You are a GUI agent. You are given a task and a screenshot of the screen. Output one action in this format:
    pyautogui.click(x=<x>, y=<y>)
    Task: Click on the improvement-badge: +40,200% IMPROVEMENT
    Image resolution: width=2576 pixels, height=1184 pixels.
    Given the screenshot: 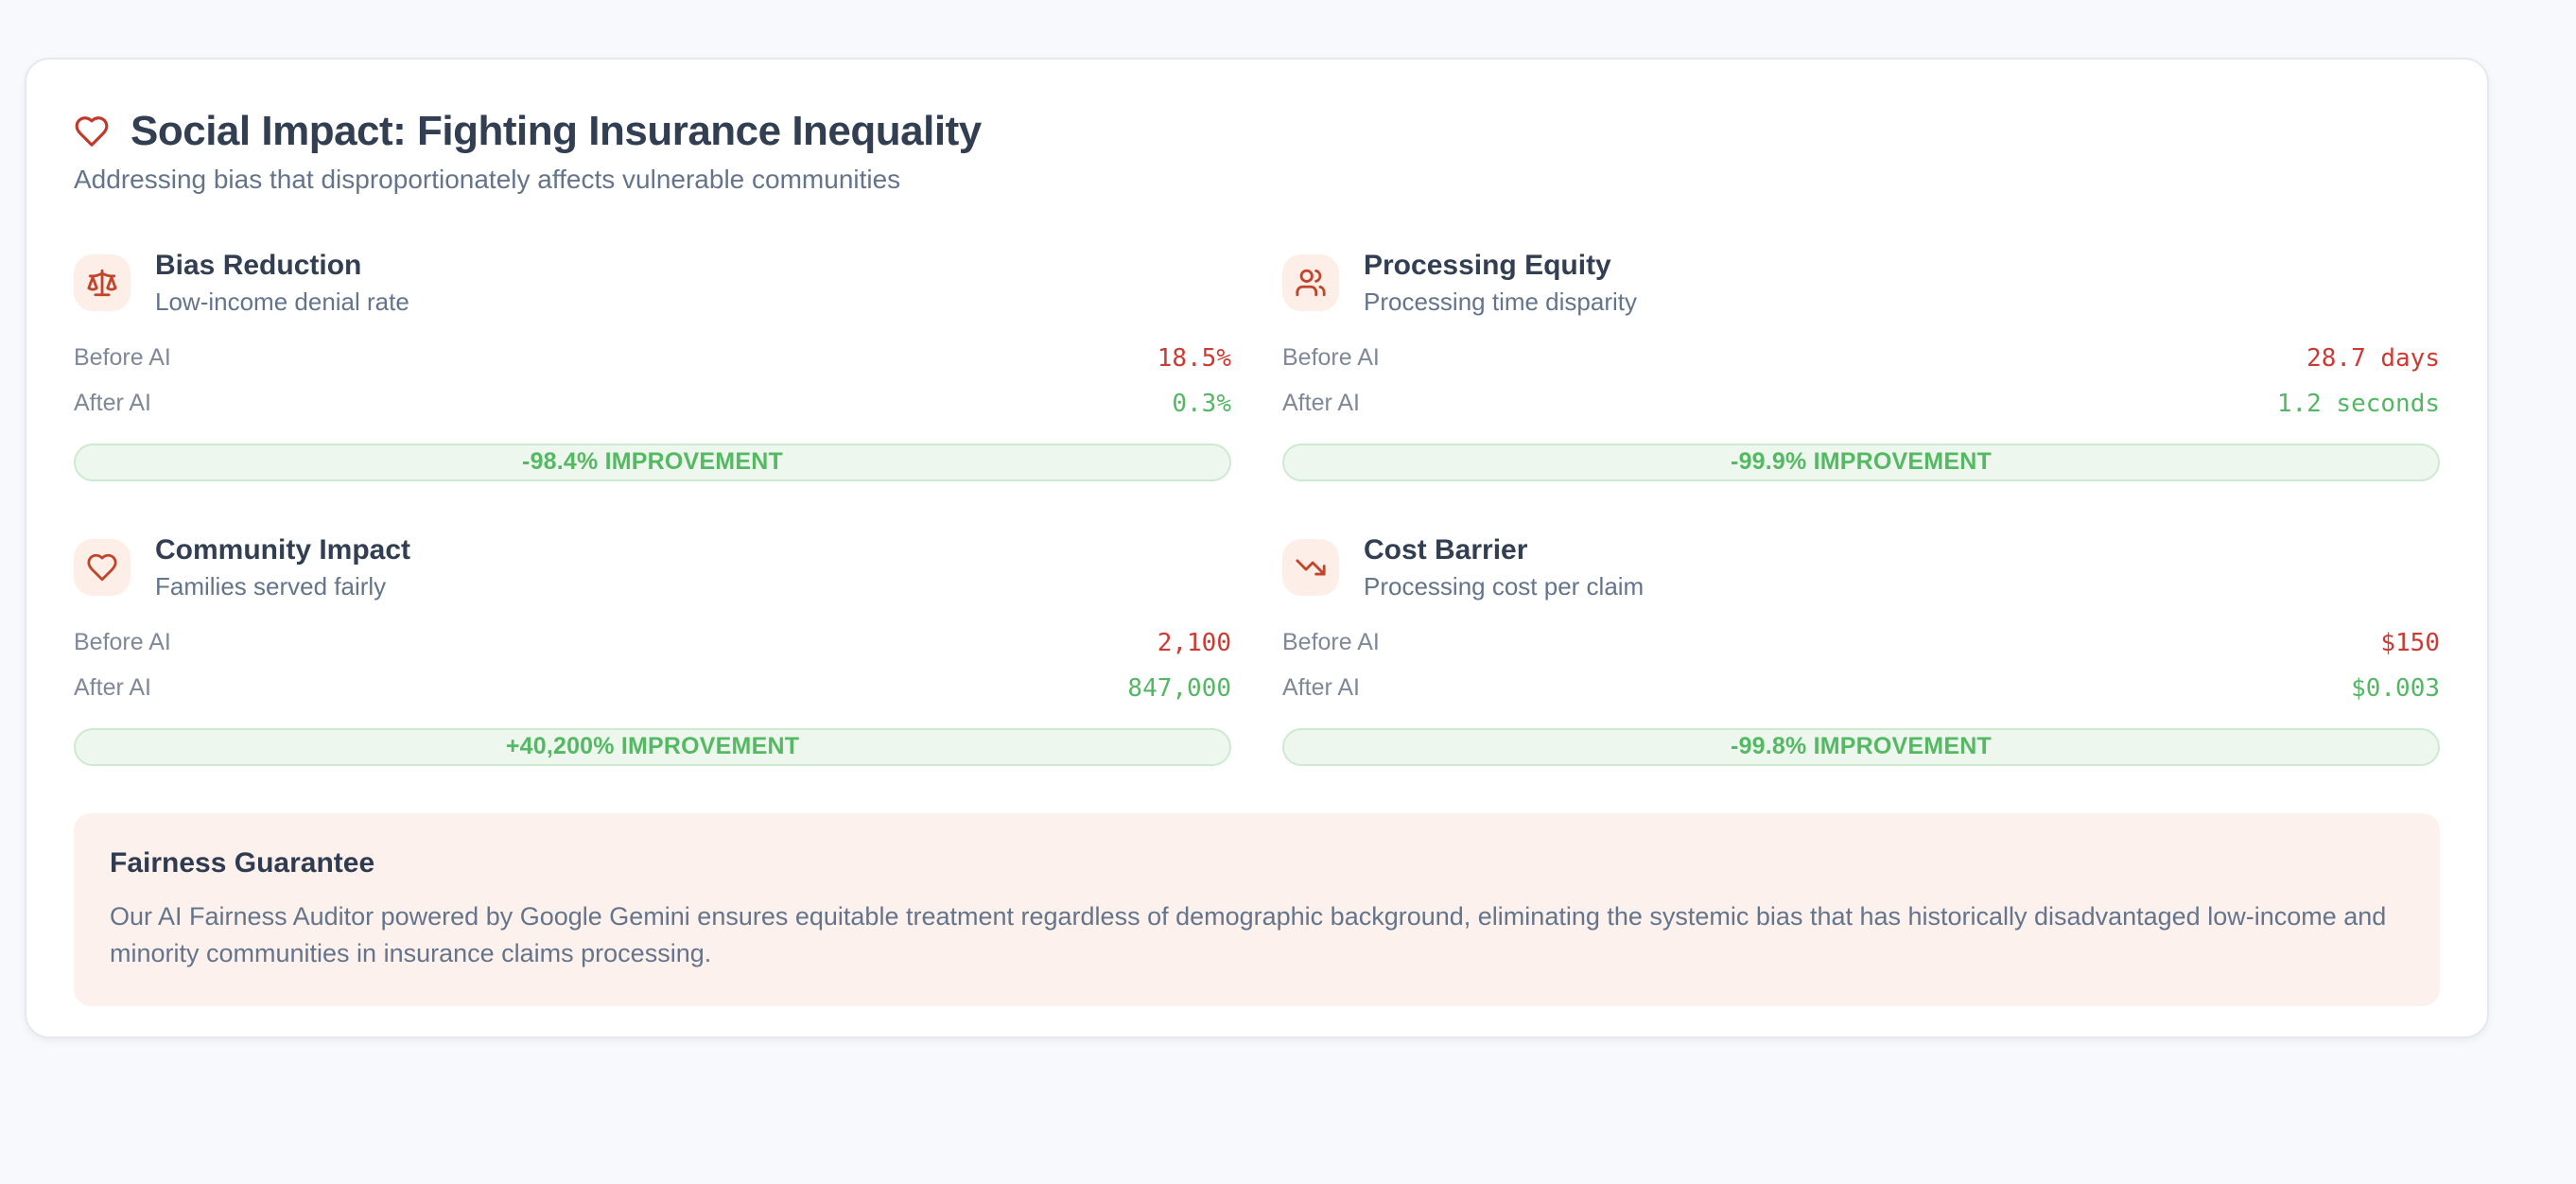 What is the action you would take?
    pyautogui.click(x=652, y=746)
    